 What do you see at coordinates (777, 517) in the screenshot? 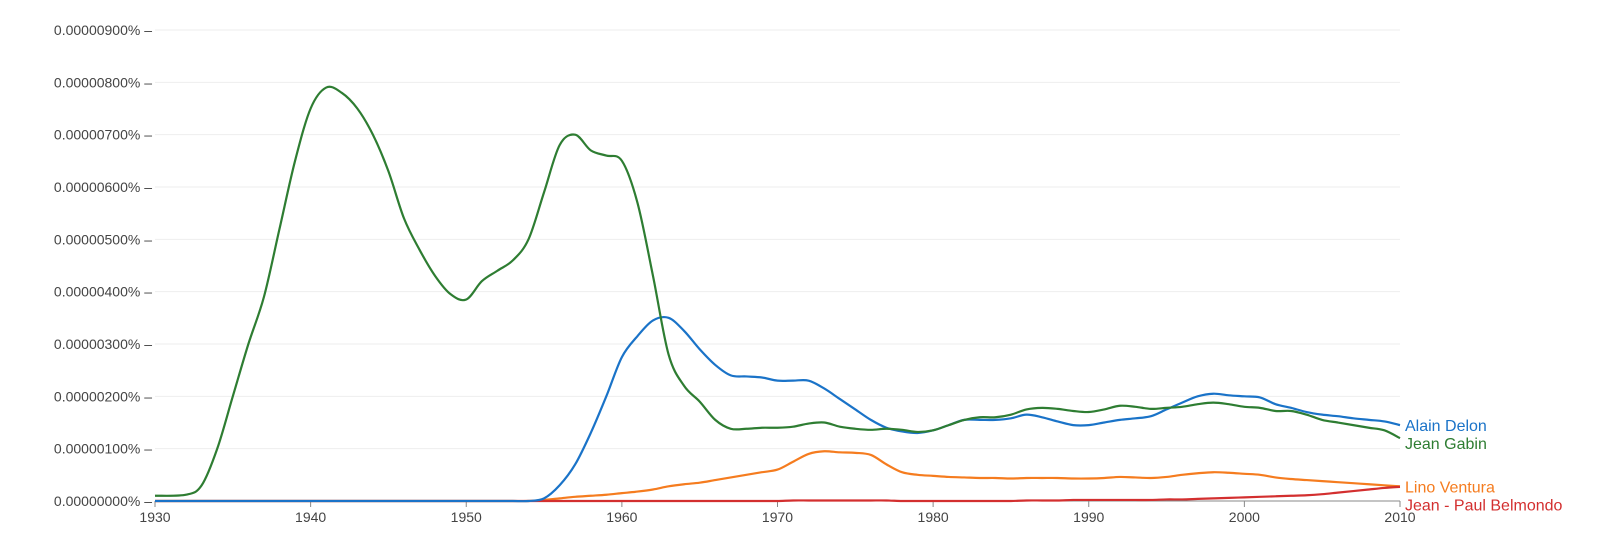
I see `x-tick-label: 1970` at bounding box center [777, 517].